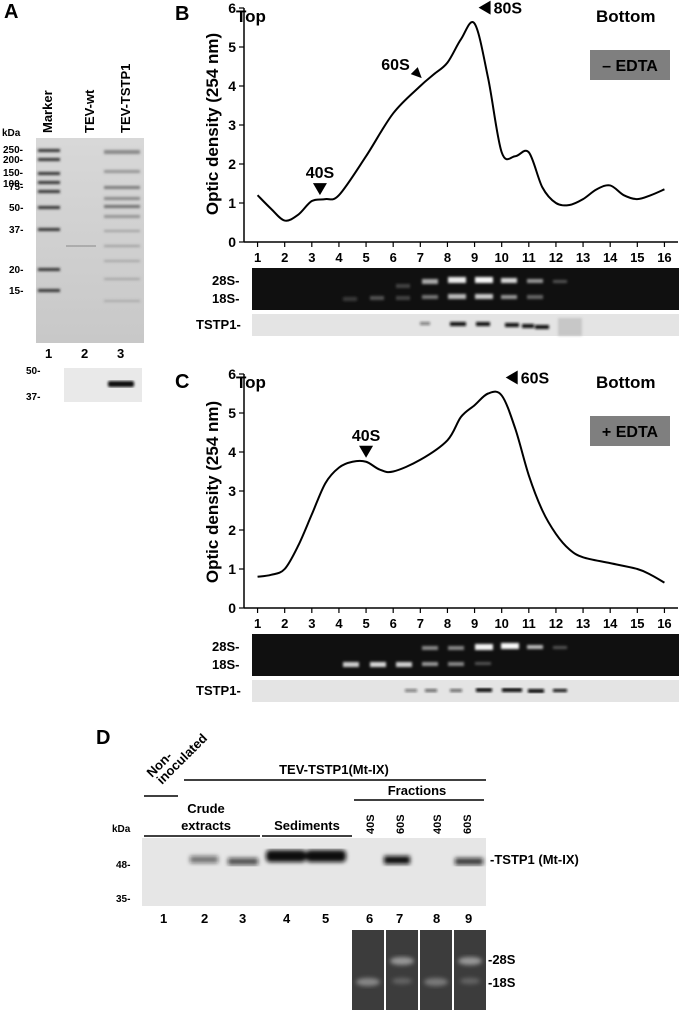  Describe the element at coordinates (461, 487) in the screenshot. I see `chart-c-series-line` at that location.